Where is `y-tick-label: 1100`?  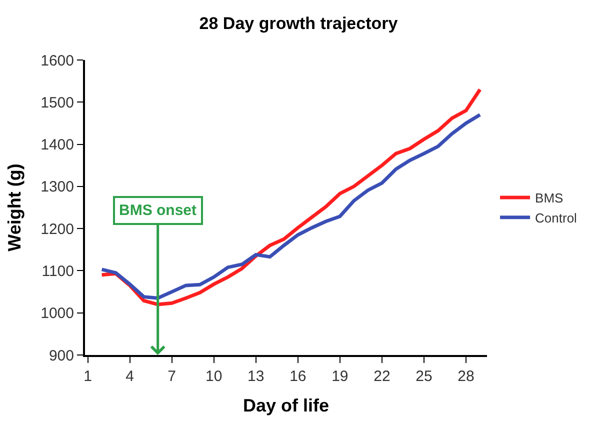 y-tick-label: 1100 is located at coordinates (58, 271).